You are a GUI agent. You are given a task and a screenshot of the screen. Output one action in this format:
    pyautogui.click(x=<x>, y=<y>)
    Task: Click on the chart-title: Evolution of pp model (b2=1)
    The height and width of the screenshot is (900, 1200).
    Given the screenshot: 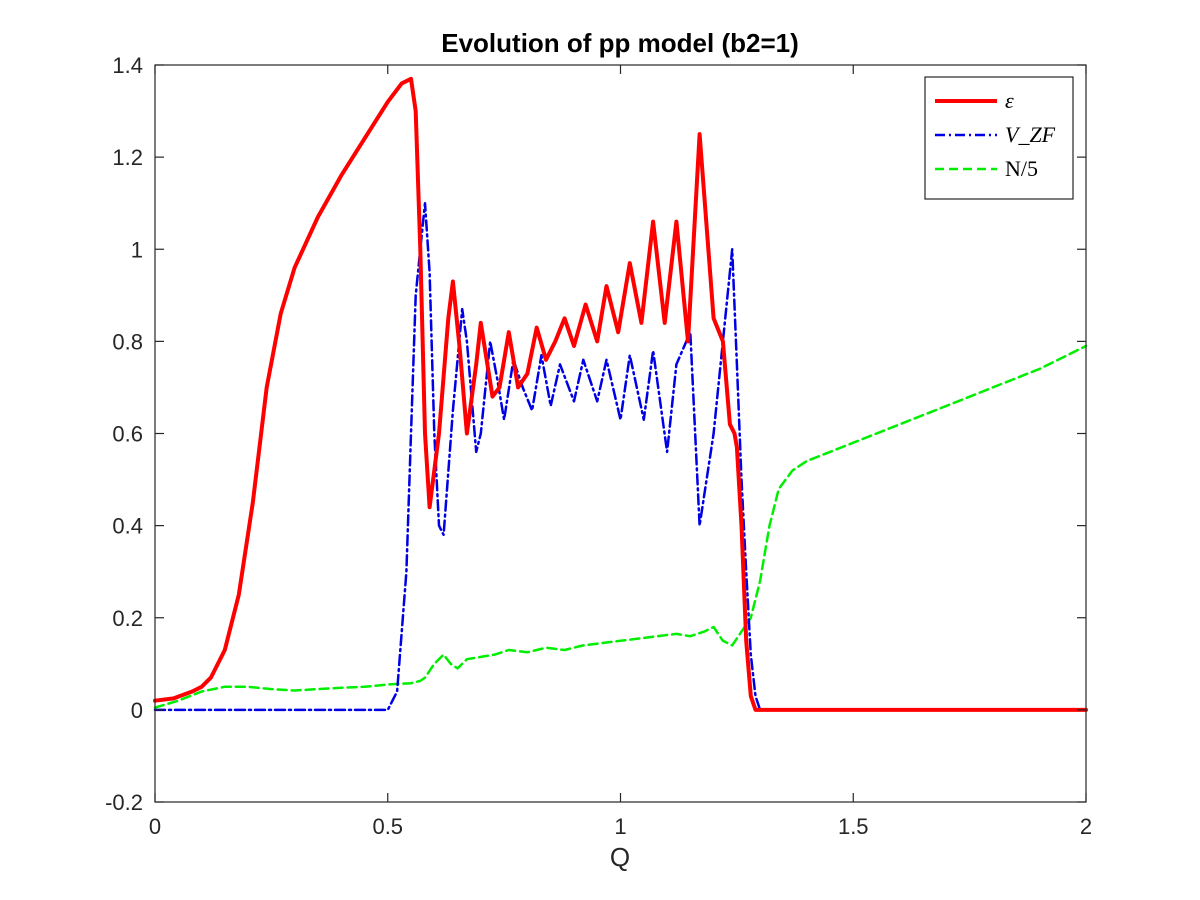 What is the action you would take?
    pyautogui.click(x=620, y=43)
    